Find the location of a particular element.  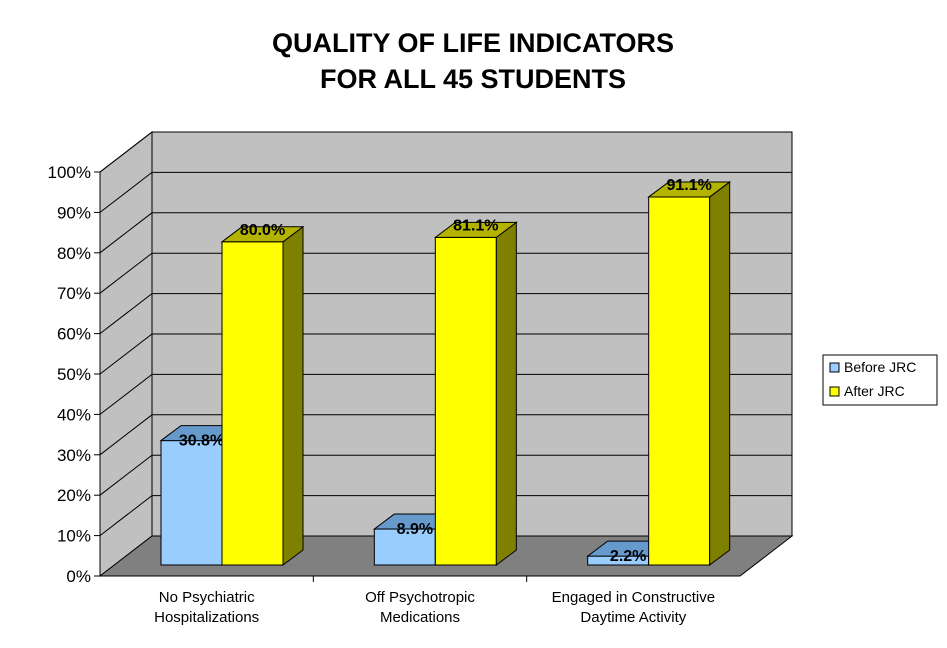

y-tick-label: 80% is located at coordinates (74, 253).